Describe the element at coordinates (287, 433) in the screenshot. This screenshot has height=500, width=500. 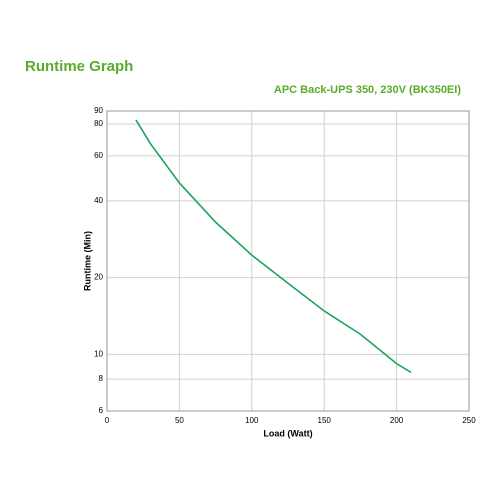
I see `x-axis-label: Load (Watt)` at that location.